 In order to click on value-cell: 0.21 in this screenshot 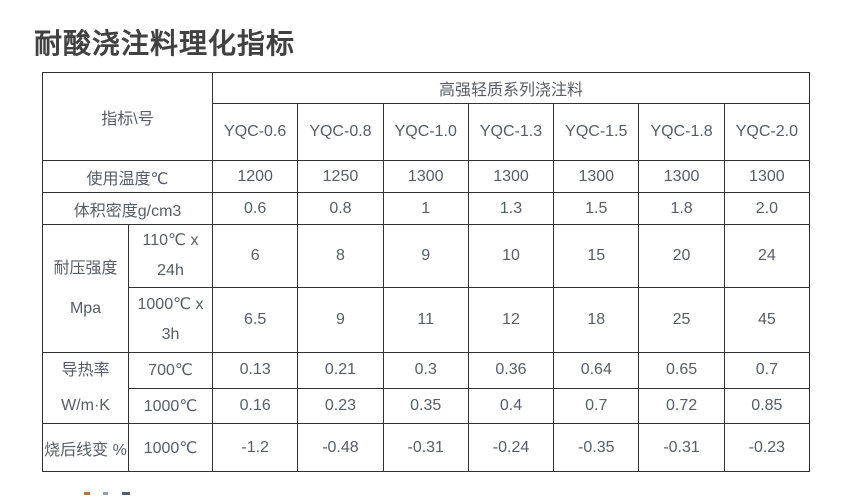, I will do `click(340, 370)`.